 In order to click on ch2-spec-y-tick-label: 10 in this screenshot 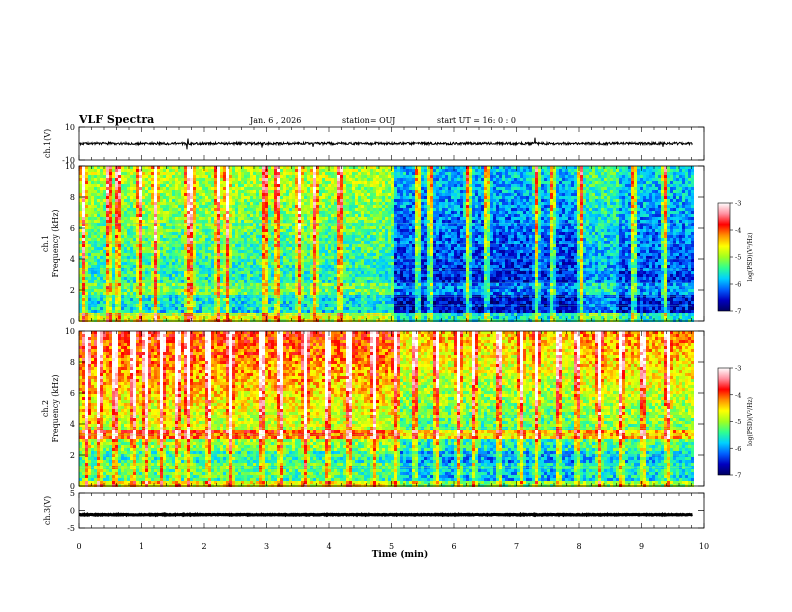, I will do `click(70, 331)`.